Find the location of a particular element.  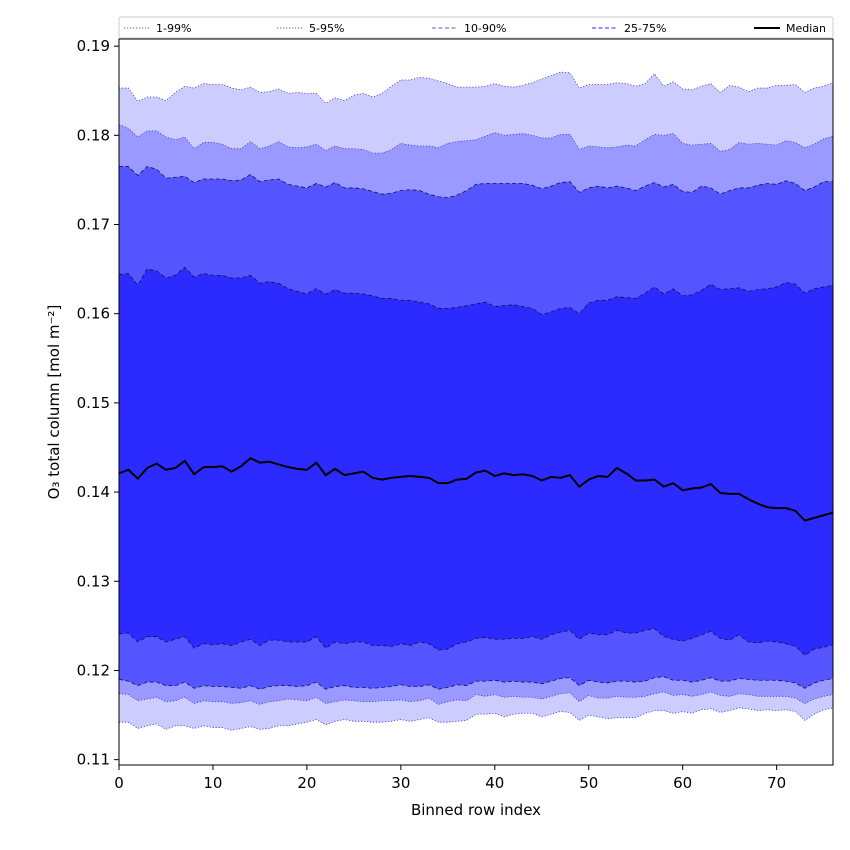

band-5-95--lower-edge is located at coordinates (476, 698).